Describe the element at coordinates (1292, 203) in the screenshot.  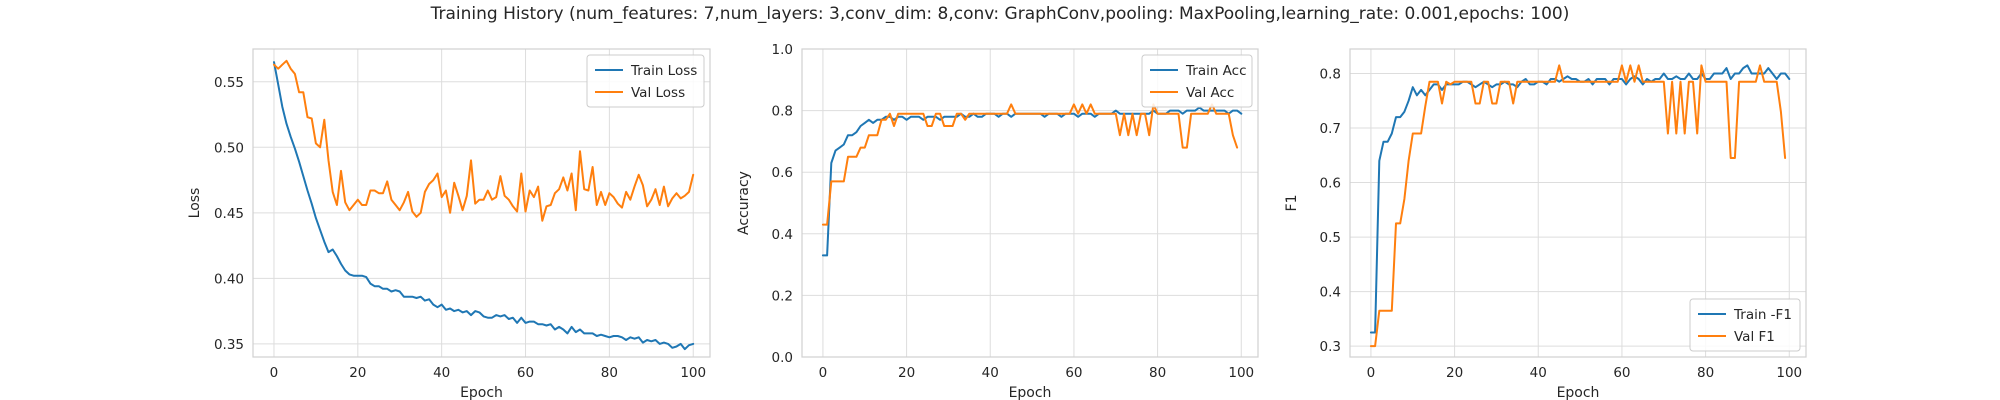
I see `y-axis-label: F1` at that location.